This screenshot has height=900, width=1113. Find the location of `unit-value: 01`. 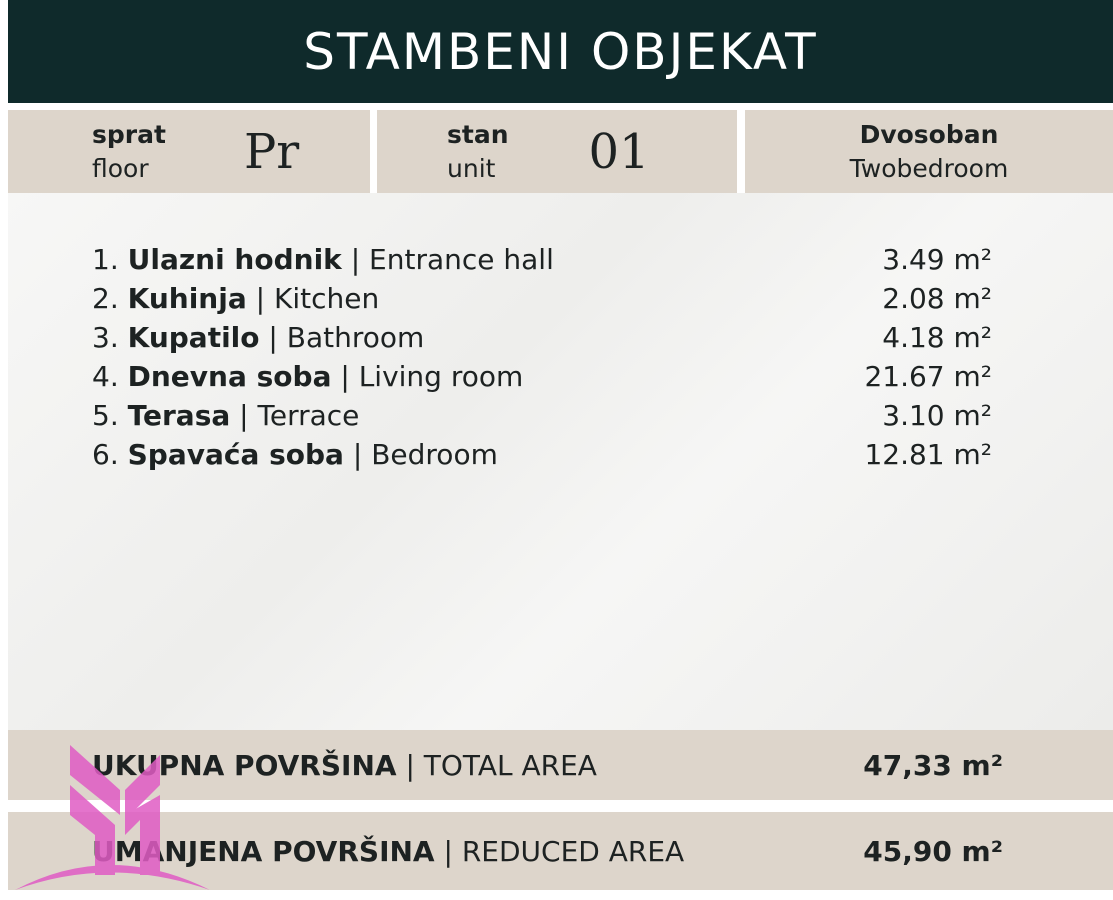

unit-value: 01 is located at coordinates (619, 151).